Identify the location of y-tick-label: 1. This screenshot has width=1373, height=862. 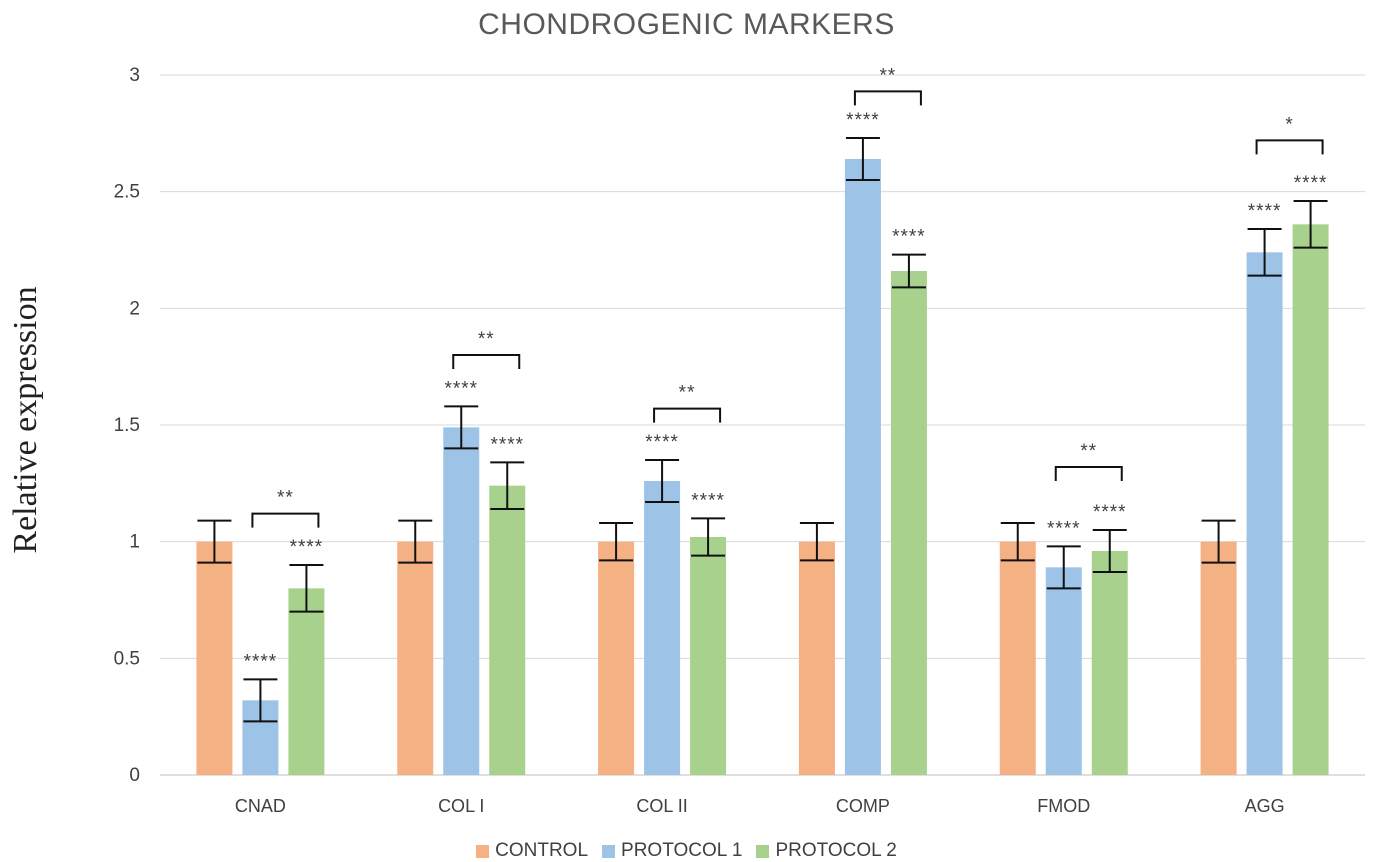
(134, 542).